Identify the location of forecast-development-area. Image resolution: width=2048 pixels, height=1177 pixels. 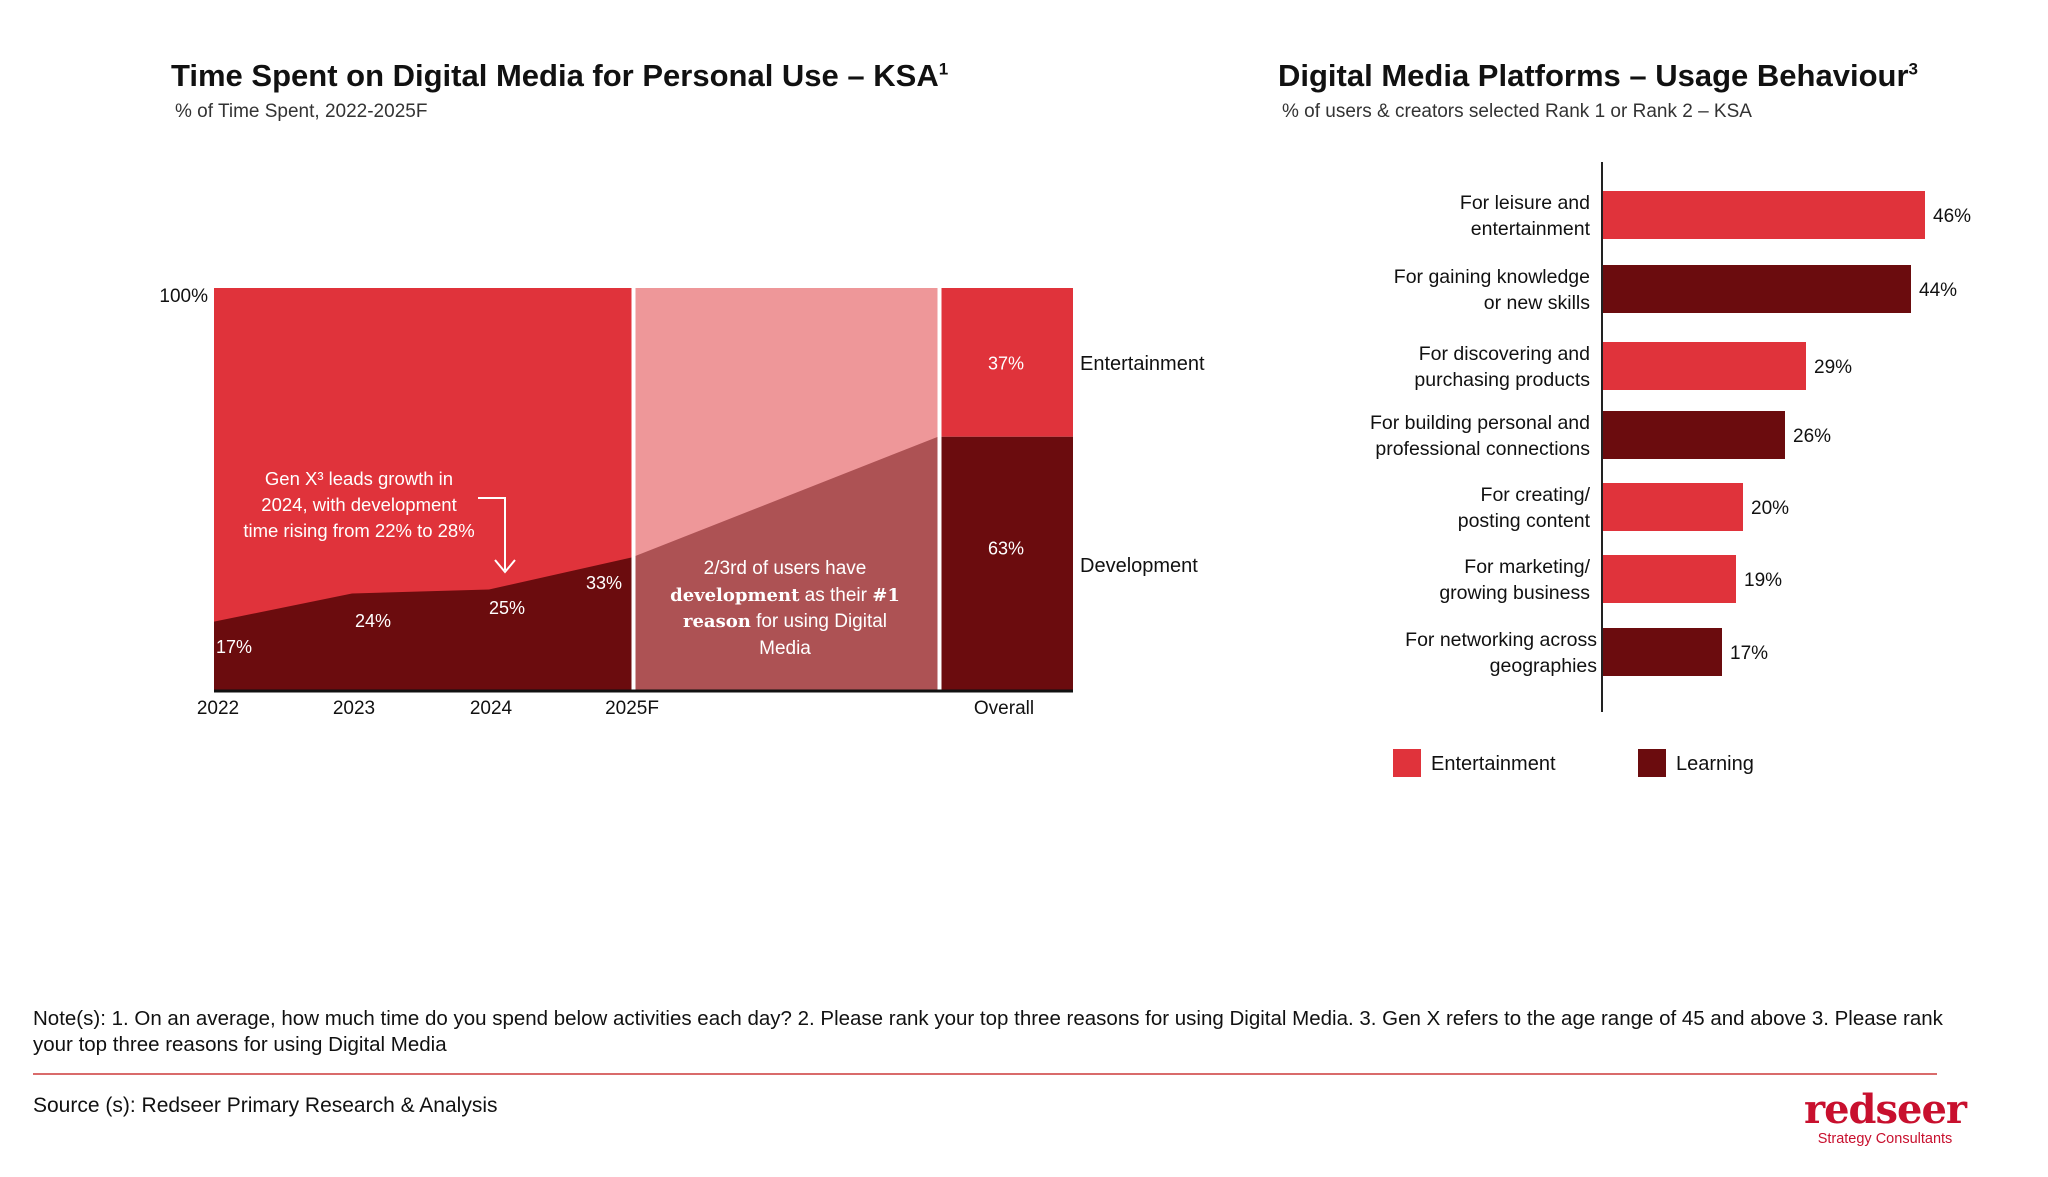
(785, 563).